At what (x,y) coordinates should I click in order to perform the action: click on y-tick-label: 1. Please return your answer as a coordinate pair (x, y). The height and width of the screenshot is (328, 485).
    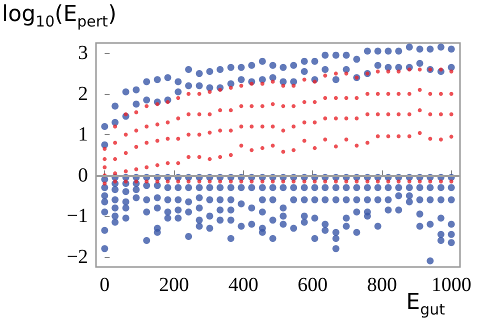
    Looking at the image, I should click on (83, 135).